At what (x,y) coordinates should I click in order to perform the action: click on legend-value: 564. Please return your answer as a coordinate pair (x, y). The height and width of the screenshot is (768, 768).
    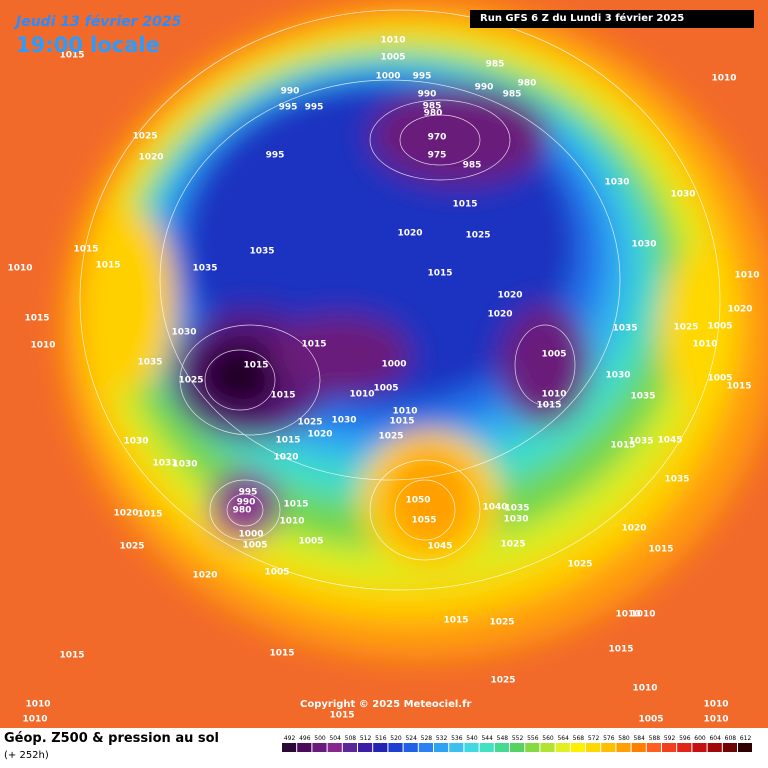
    Looking at the image, I should click on (563, 738).